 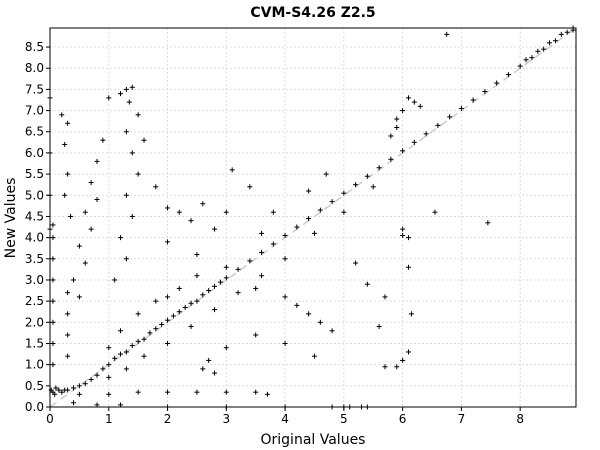 I want to click on x-tick-label: 3, so click(x=226, y=419).